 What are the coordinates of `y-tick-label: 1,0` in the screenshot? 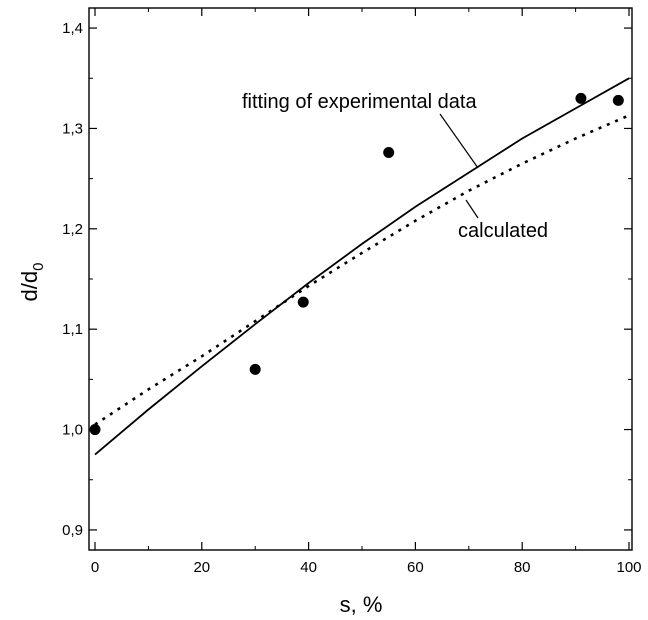 It's located at (72, 430).